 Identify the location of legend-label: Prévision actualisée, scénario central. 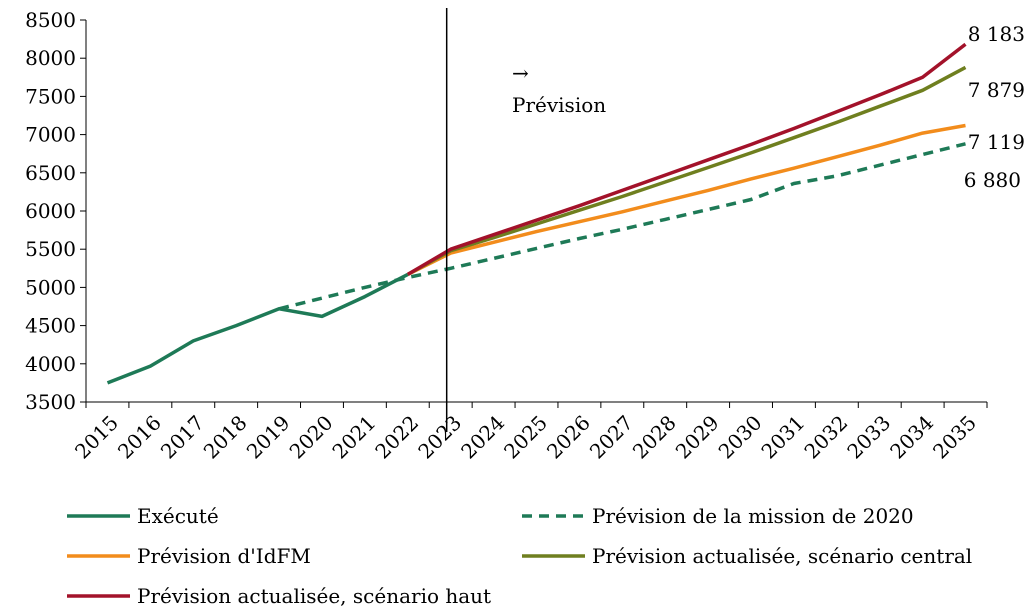
(782, 556).